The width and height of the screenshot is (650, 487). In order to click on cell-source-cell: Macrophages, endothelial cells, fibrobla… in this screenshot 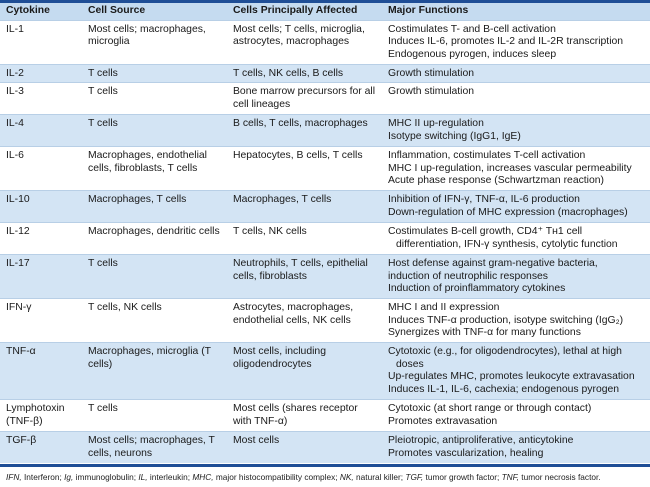, I will do `click(154, 168)`.